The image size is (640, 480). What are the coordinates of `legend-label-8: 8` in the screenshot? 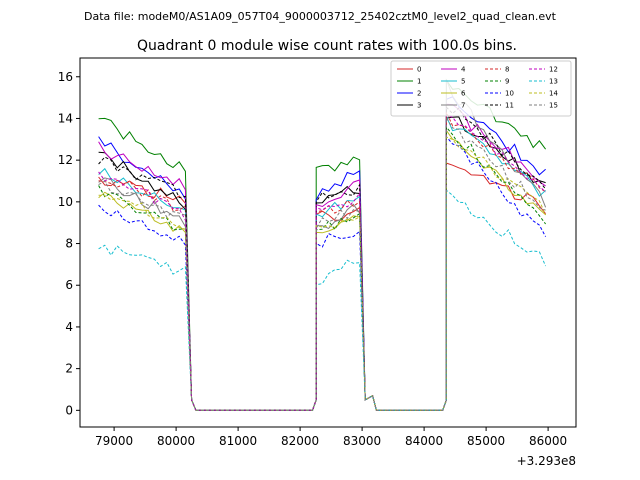 It's located at (507, 70).